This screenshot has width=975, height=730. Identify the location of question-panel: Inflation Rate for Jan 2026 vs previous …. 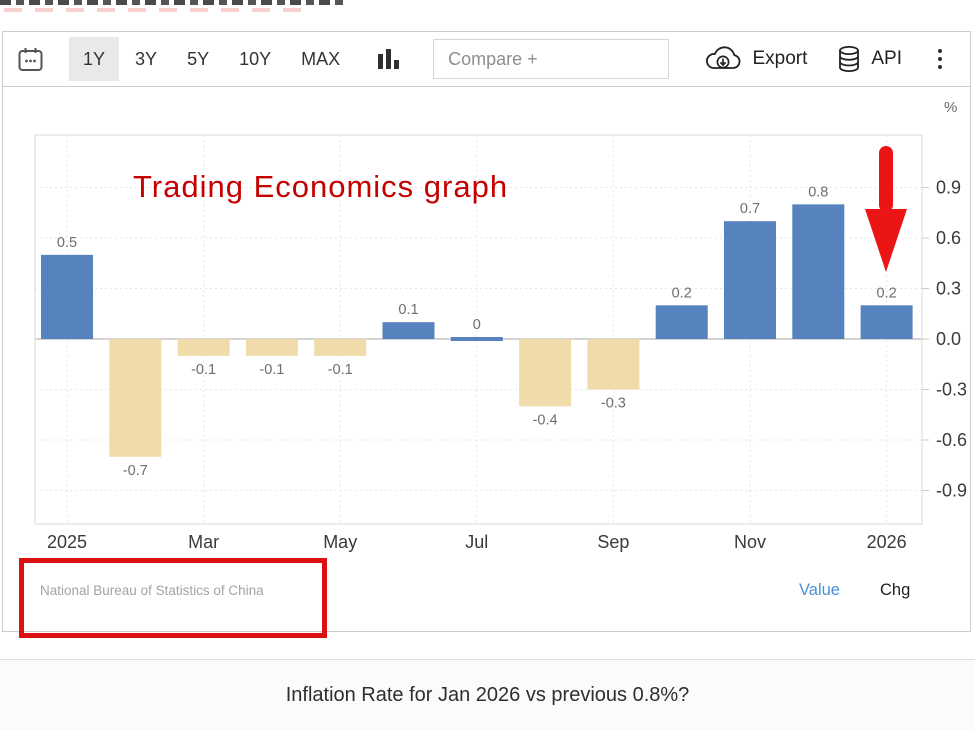
(487, 694).